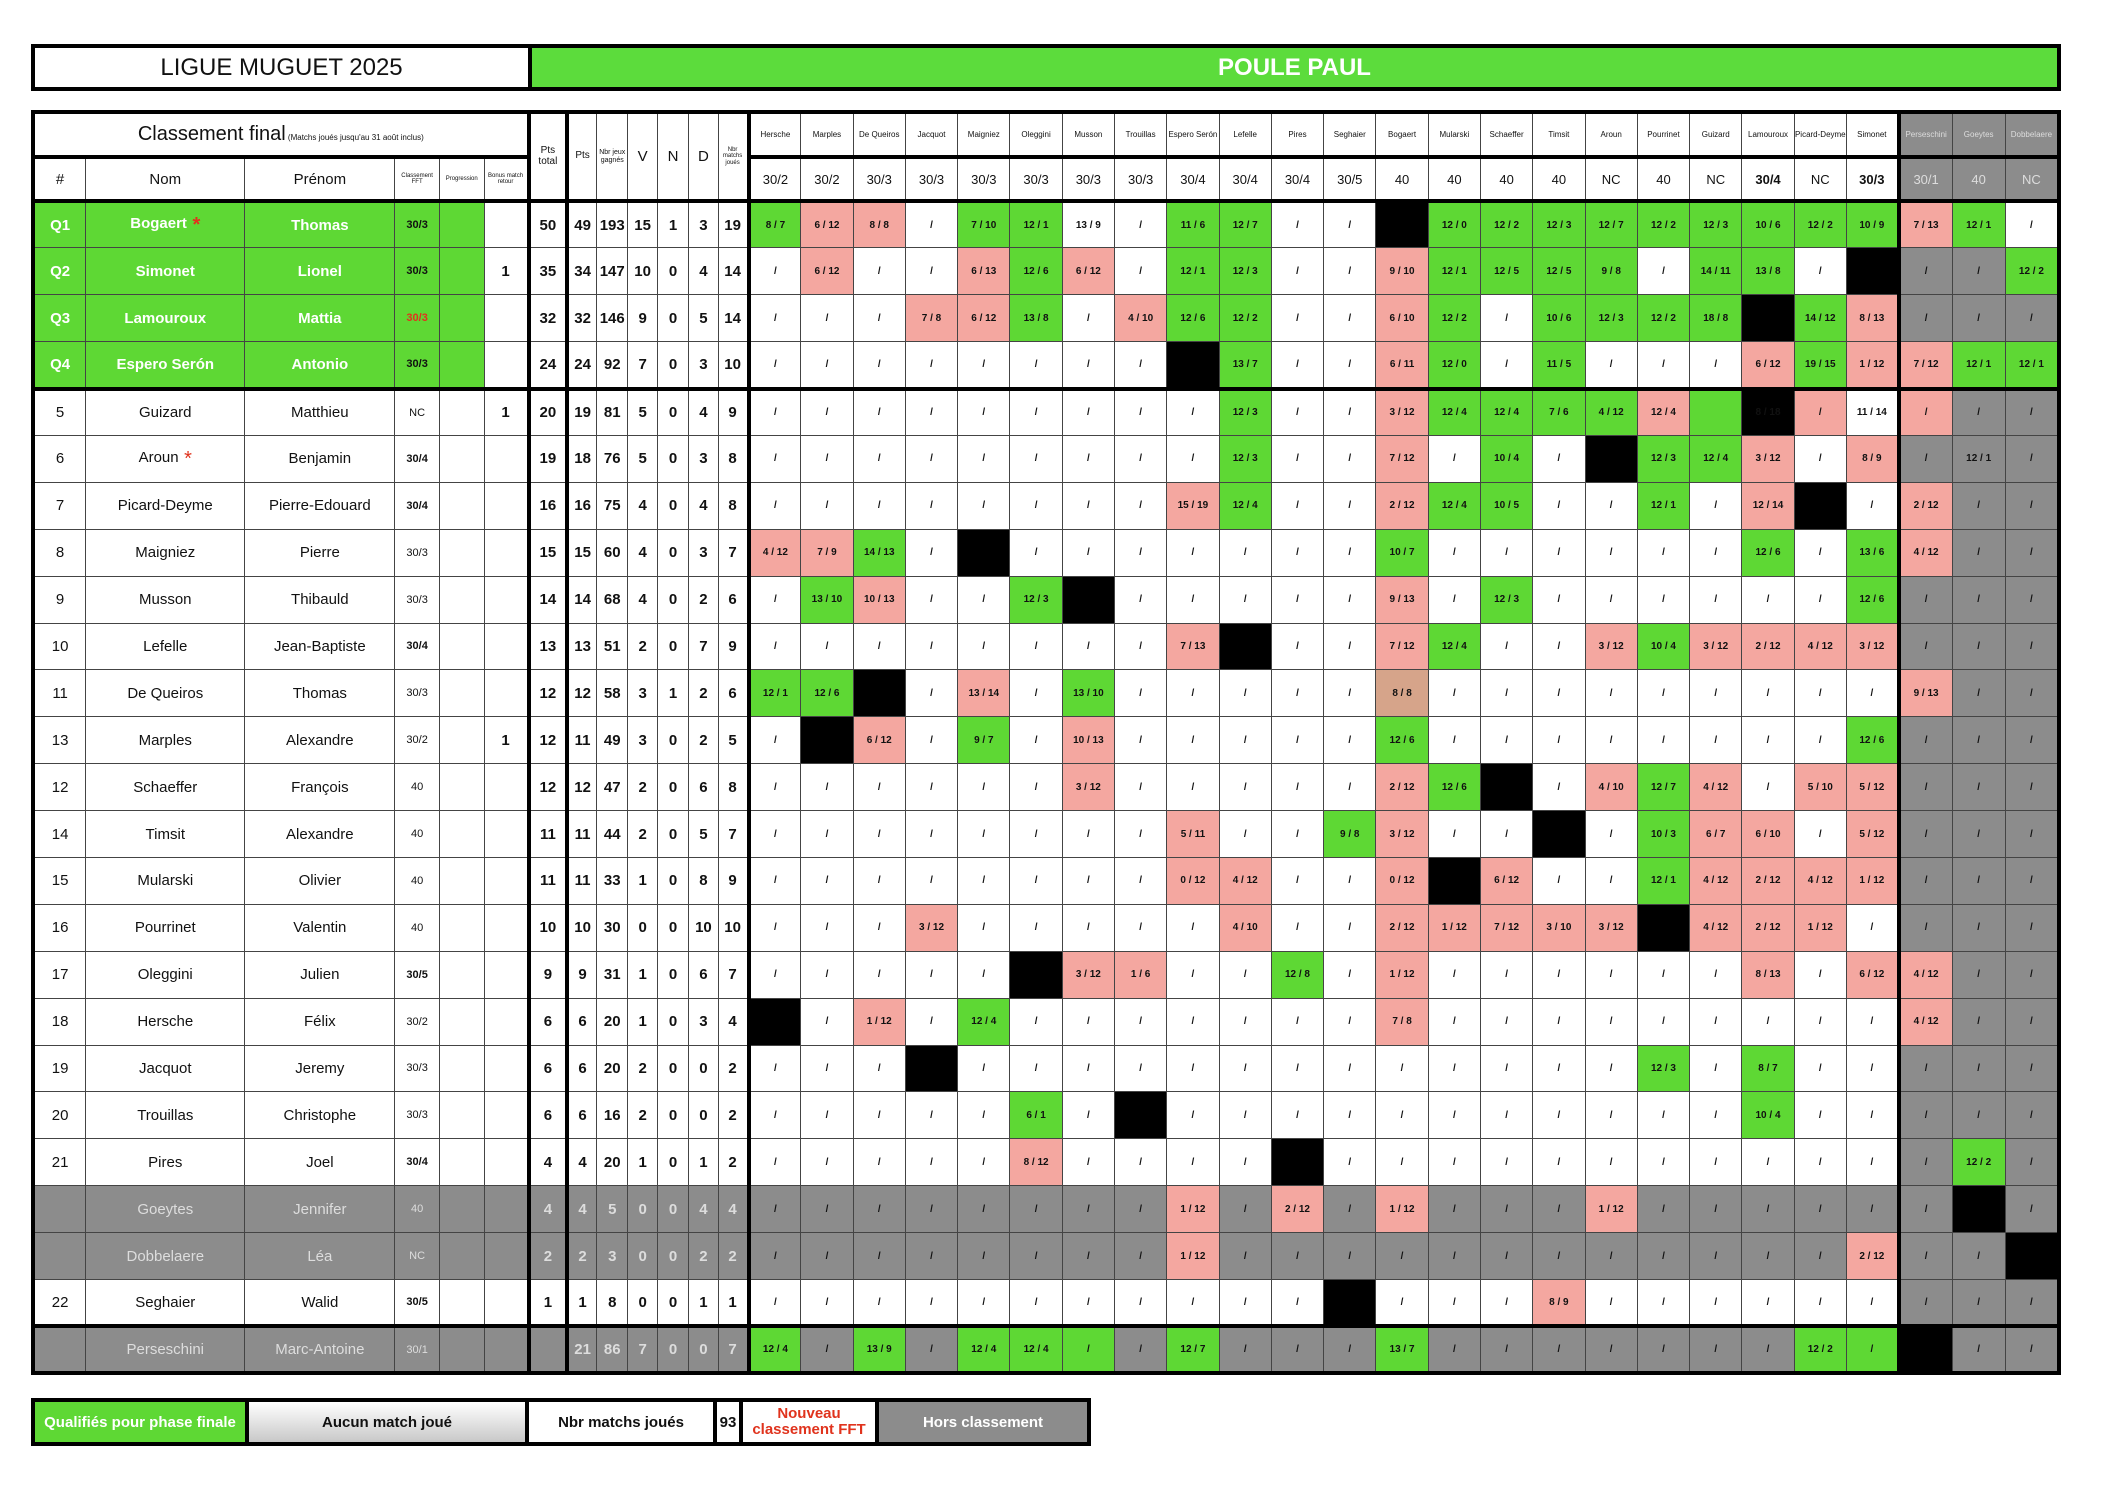 This screenshot has width=2117, height=1497. I want to click on player-prenom: Joel, so click(320, 1162).